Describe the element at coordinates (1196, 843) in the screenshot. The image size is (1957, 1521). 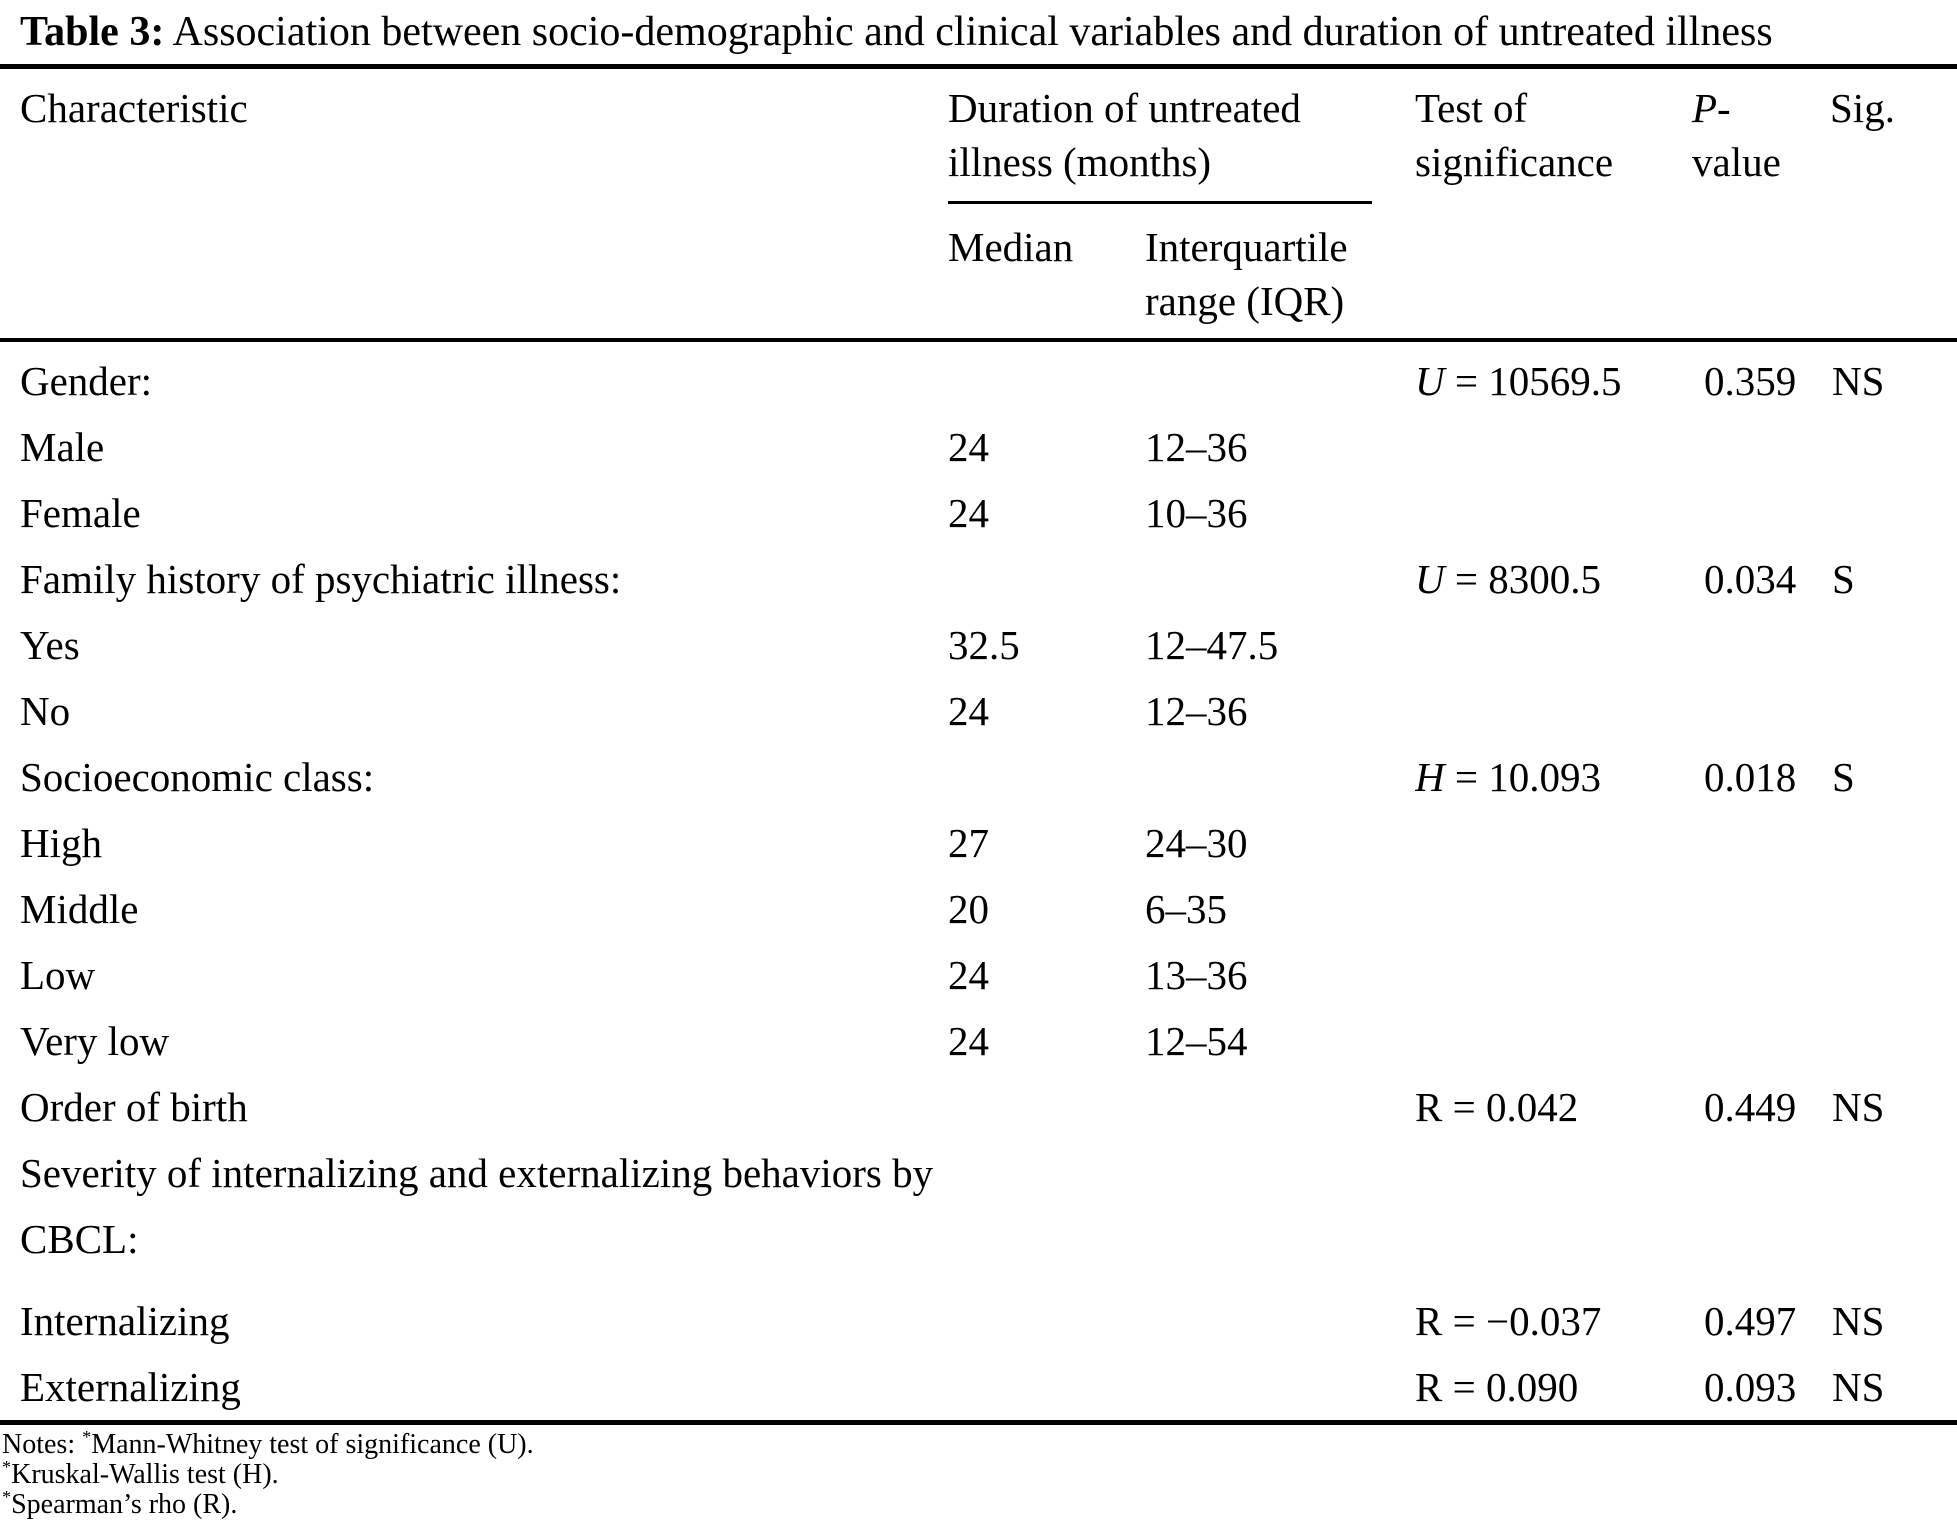
I see `cell-iqr: 24–30` at that location.